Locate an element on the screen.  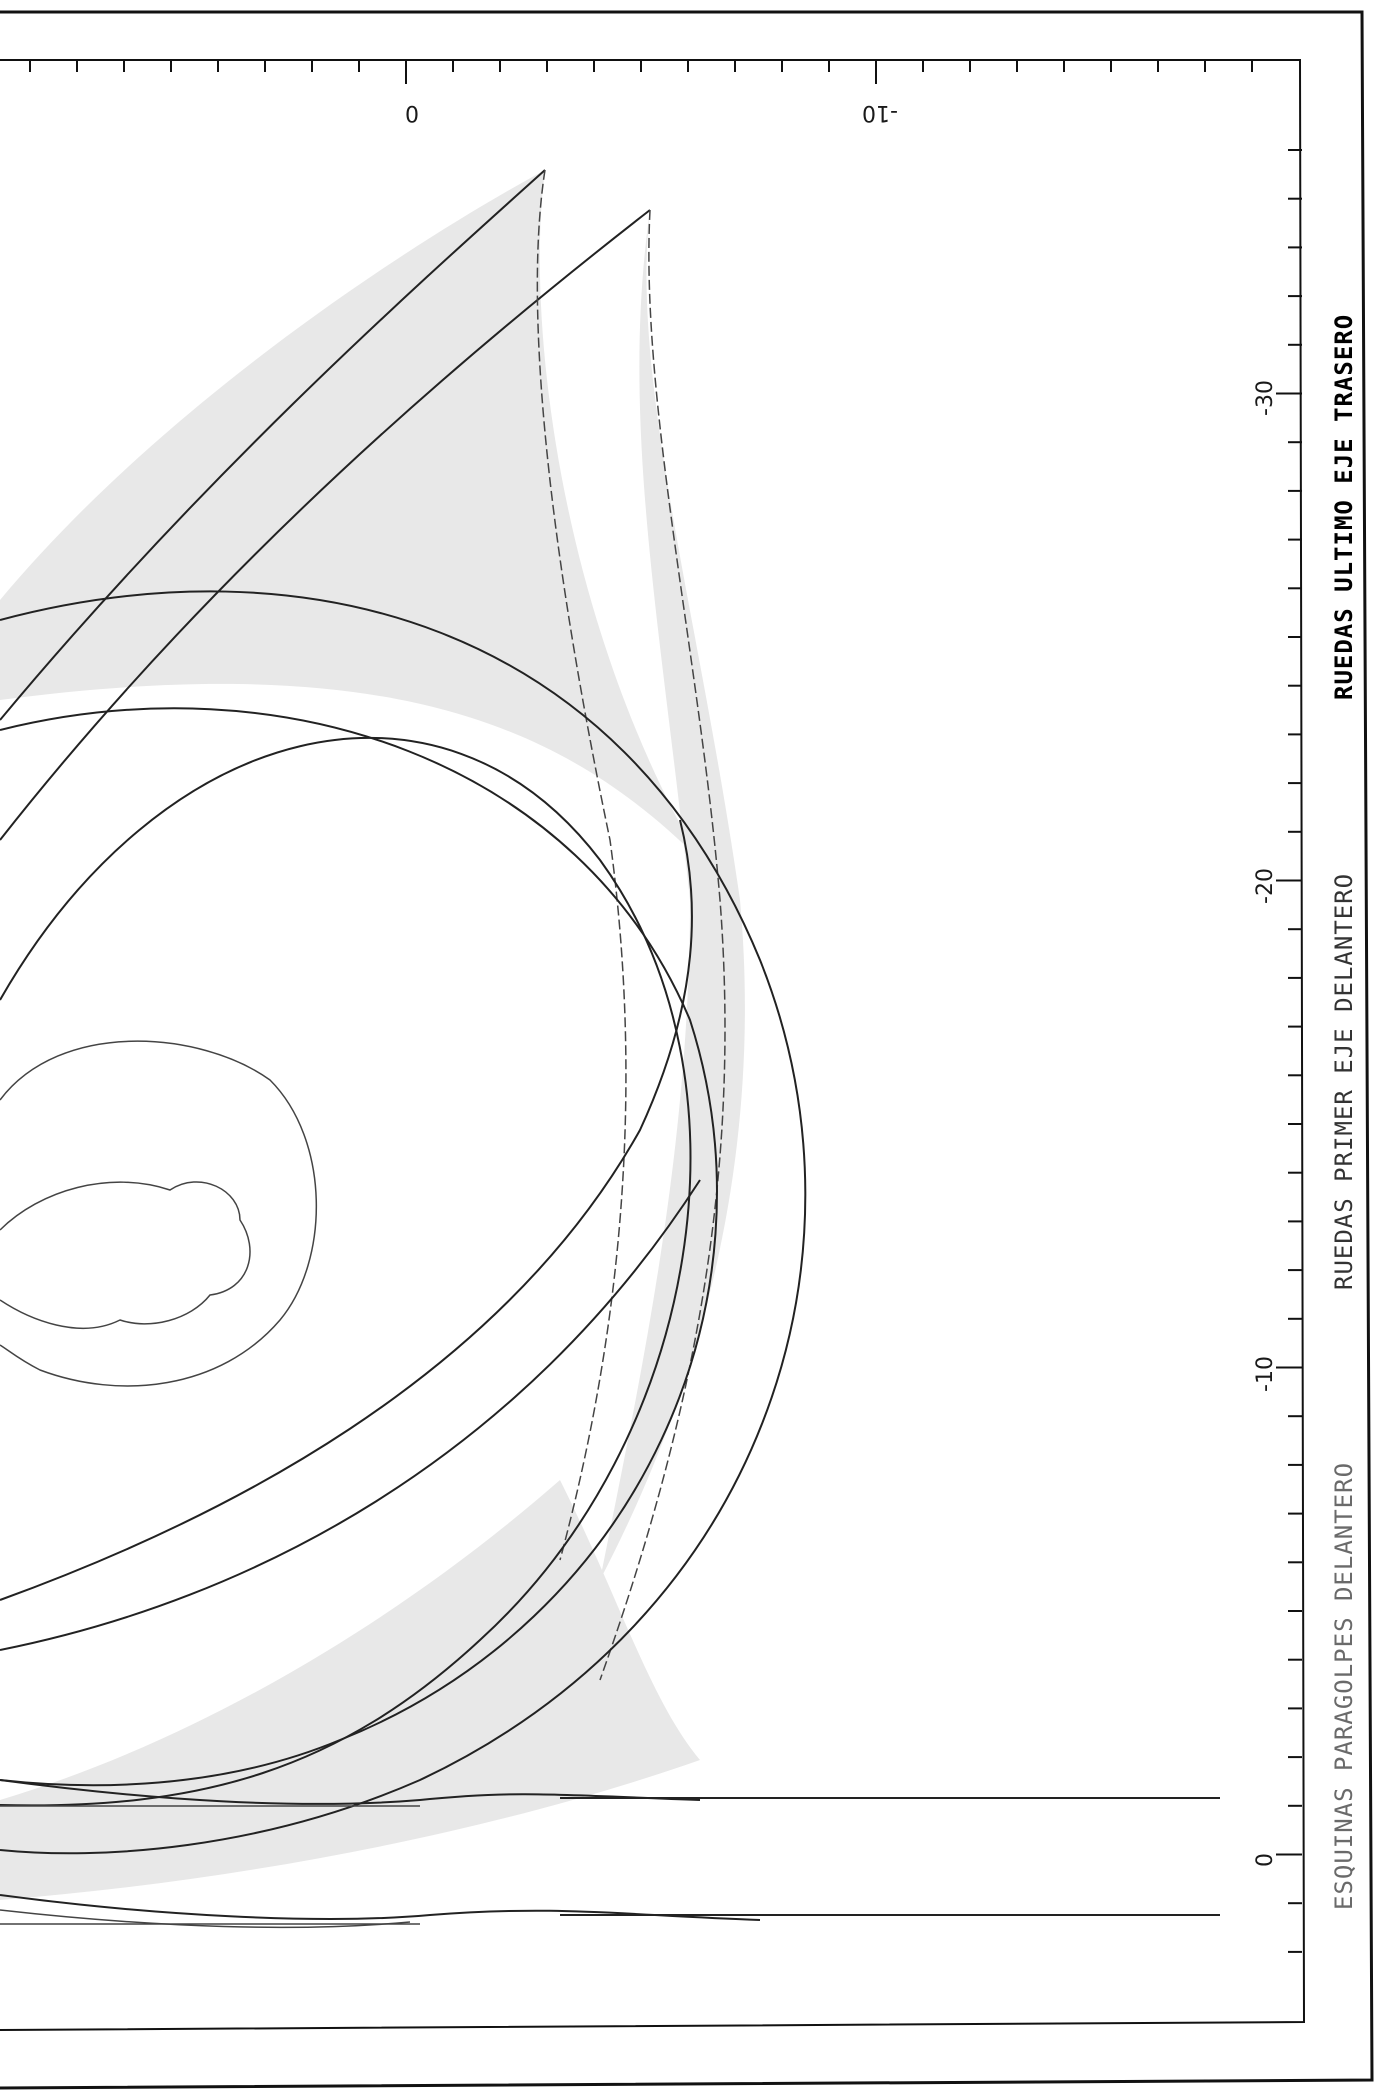
swept-area-lower is located at coordinates (350, 1690).